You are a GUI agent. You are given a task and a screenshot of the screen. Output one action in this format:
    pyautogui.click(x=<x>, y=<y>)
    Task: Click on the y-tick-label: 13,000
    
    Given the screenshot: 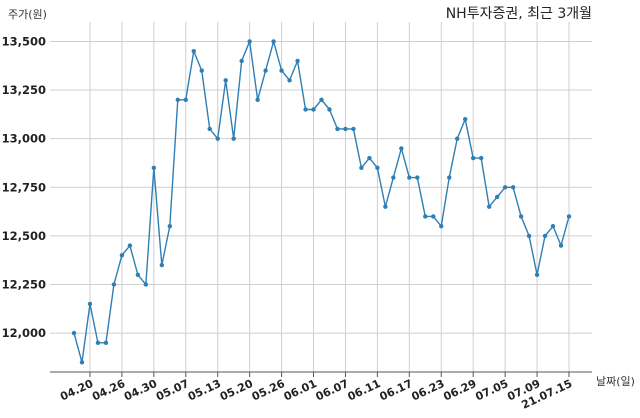 What is the action you would take?
    pyautogui.click(x=24, y=139)
    